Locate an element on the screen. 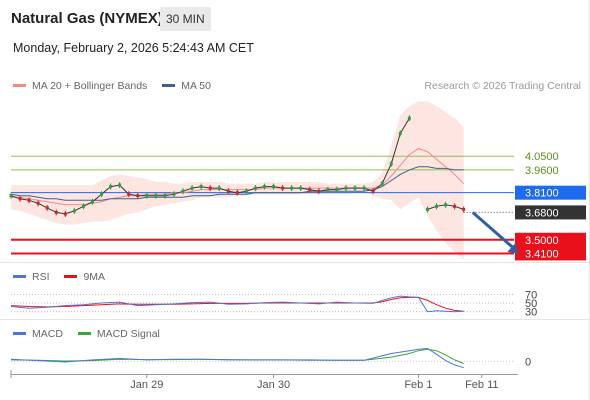  rsi-level-label-30: 30 is located at coordinates (531, 313).